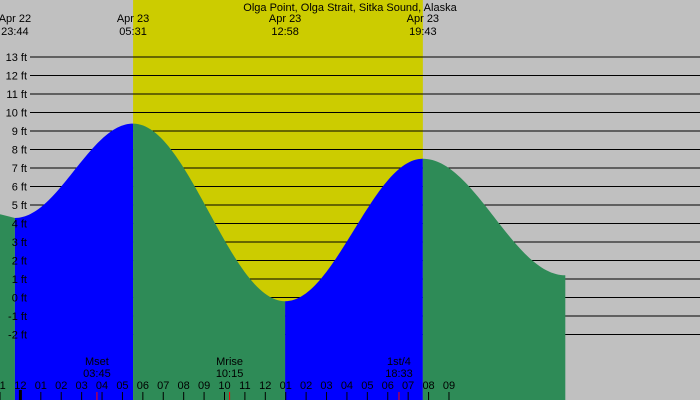 The image size is (700, 400). What do you see at coordinates (19, 151) in the screenshot?
I see `y-tick-label: 8 ft` at bounding box center [19, 151].